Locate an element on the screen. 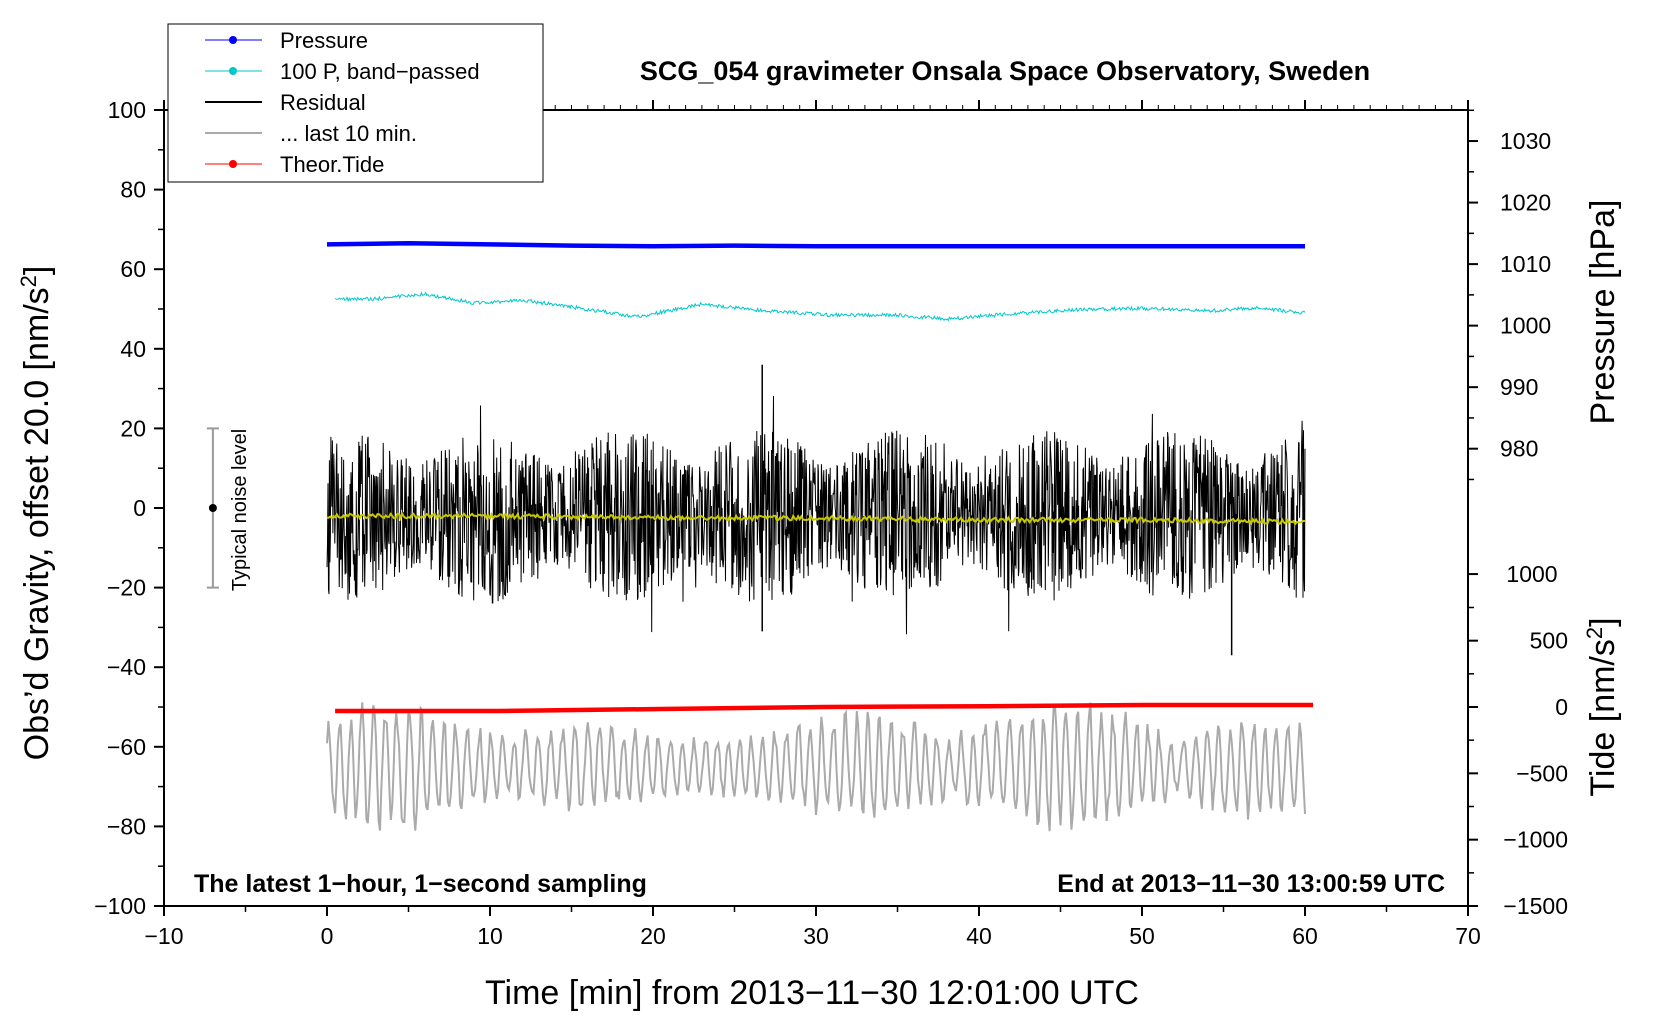 This screenshot has width=1660, height=1020. y-axis-left: 100 80 60 40 20 0 −20 −40 −60 −80 −100 is located at coordinates (129, 508).